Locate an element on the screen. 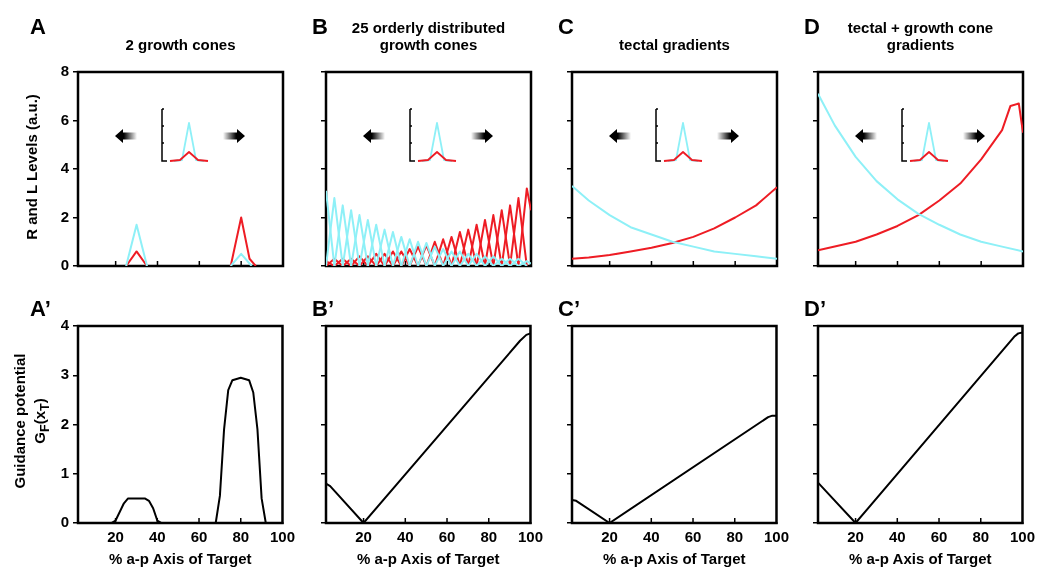 The image size is (1044, 568). text: C’ is located at coordinates (569, 309).